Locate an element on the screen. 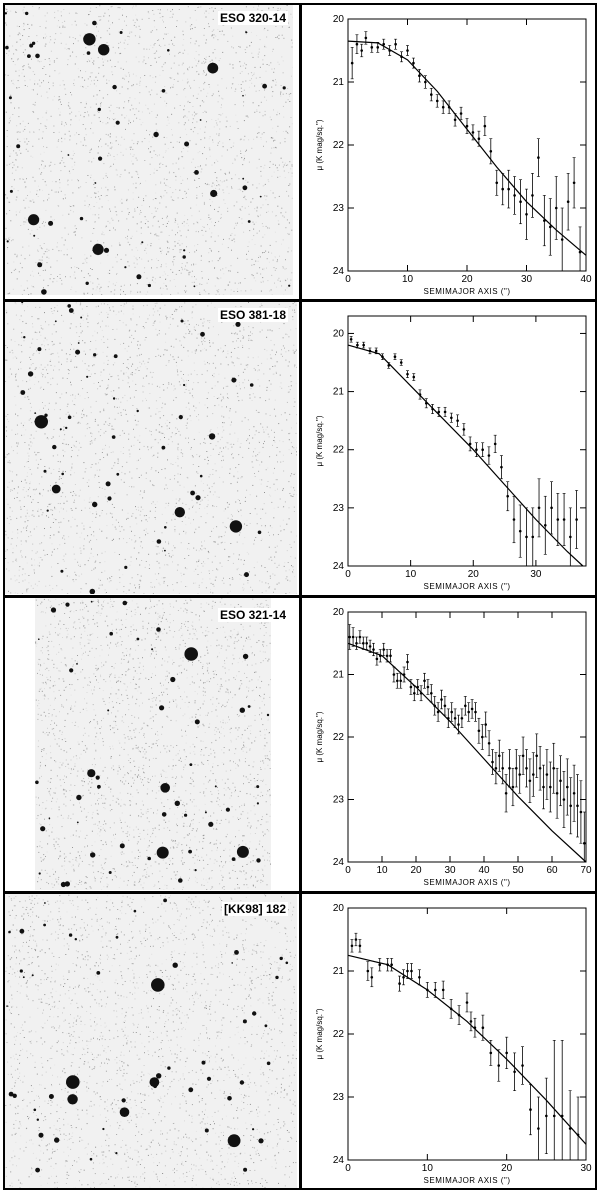 This screenshot has width=600, height=1193. sky-background is located at coordinates (151, 1041).